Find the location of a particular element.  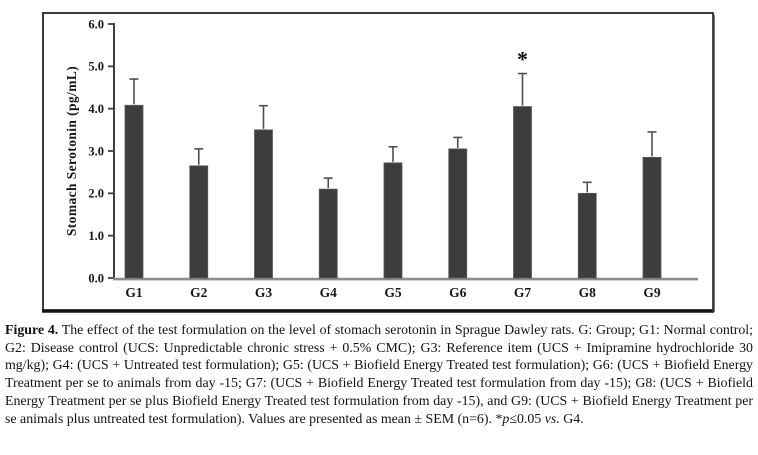

y-axis-tick-label: 2.0 is located at coordinates (96, 194).